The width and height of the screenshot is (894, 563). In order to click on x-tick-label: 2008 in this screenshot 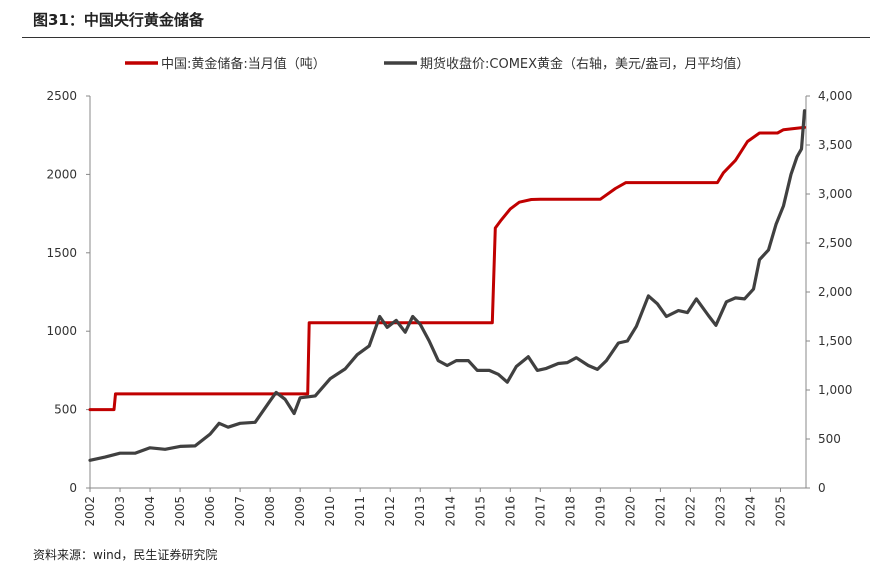, I will do `click(270, 511)`.